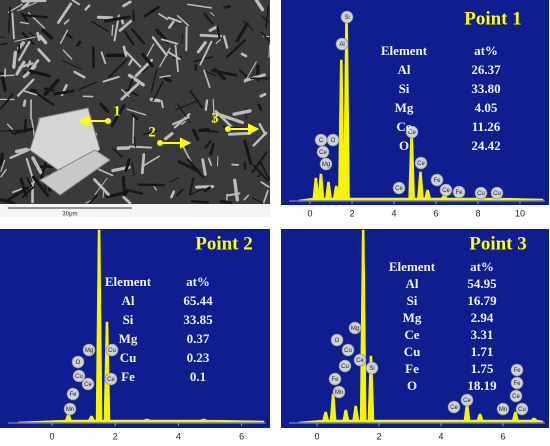 This screenshot has height=446, width=550. What do you see at coordinates (371, 369) in the screenshot?
I see `peak-label: Si` at bounding box center [371, 369].